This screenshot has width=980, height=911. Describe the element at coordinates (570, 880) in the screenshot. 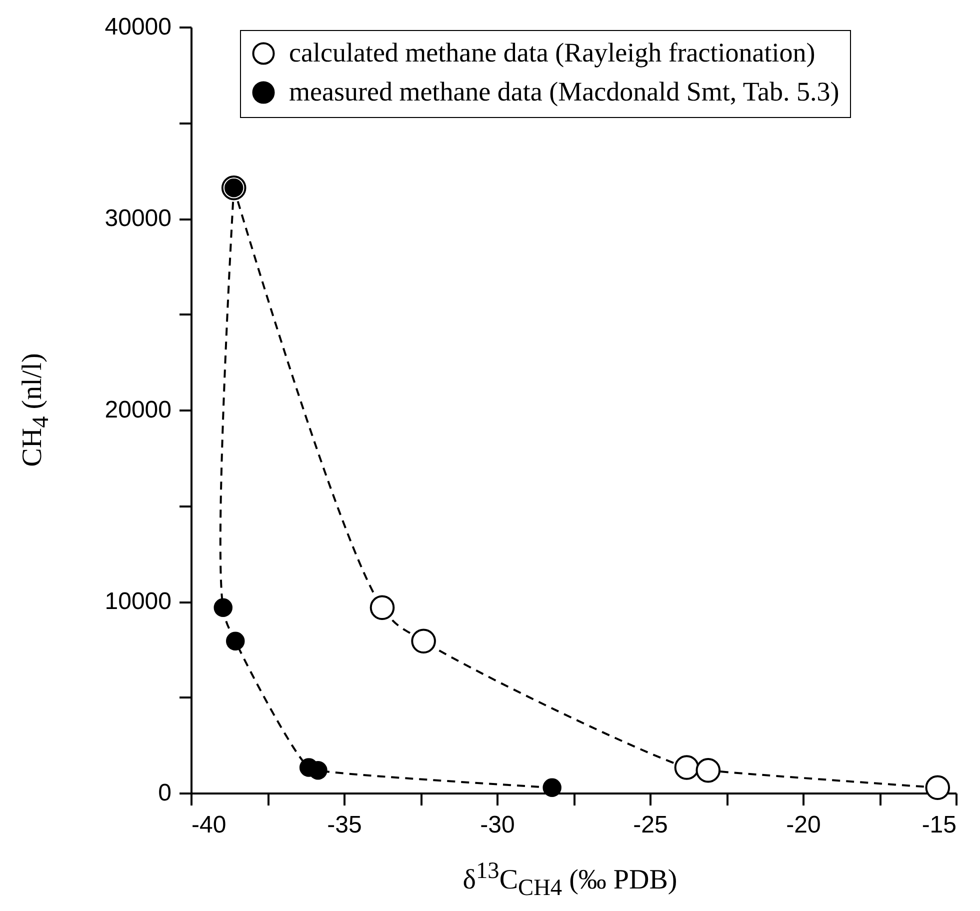

I see `x-axis-title: δ$^{13}$C$_{CH4}$ (‰ PDB)` at that location.